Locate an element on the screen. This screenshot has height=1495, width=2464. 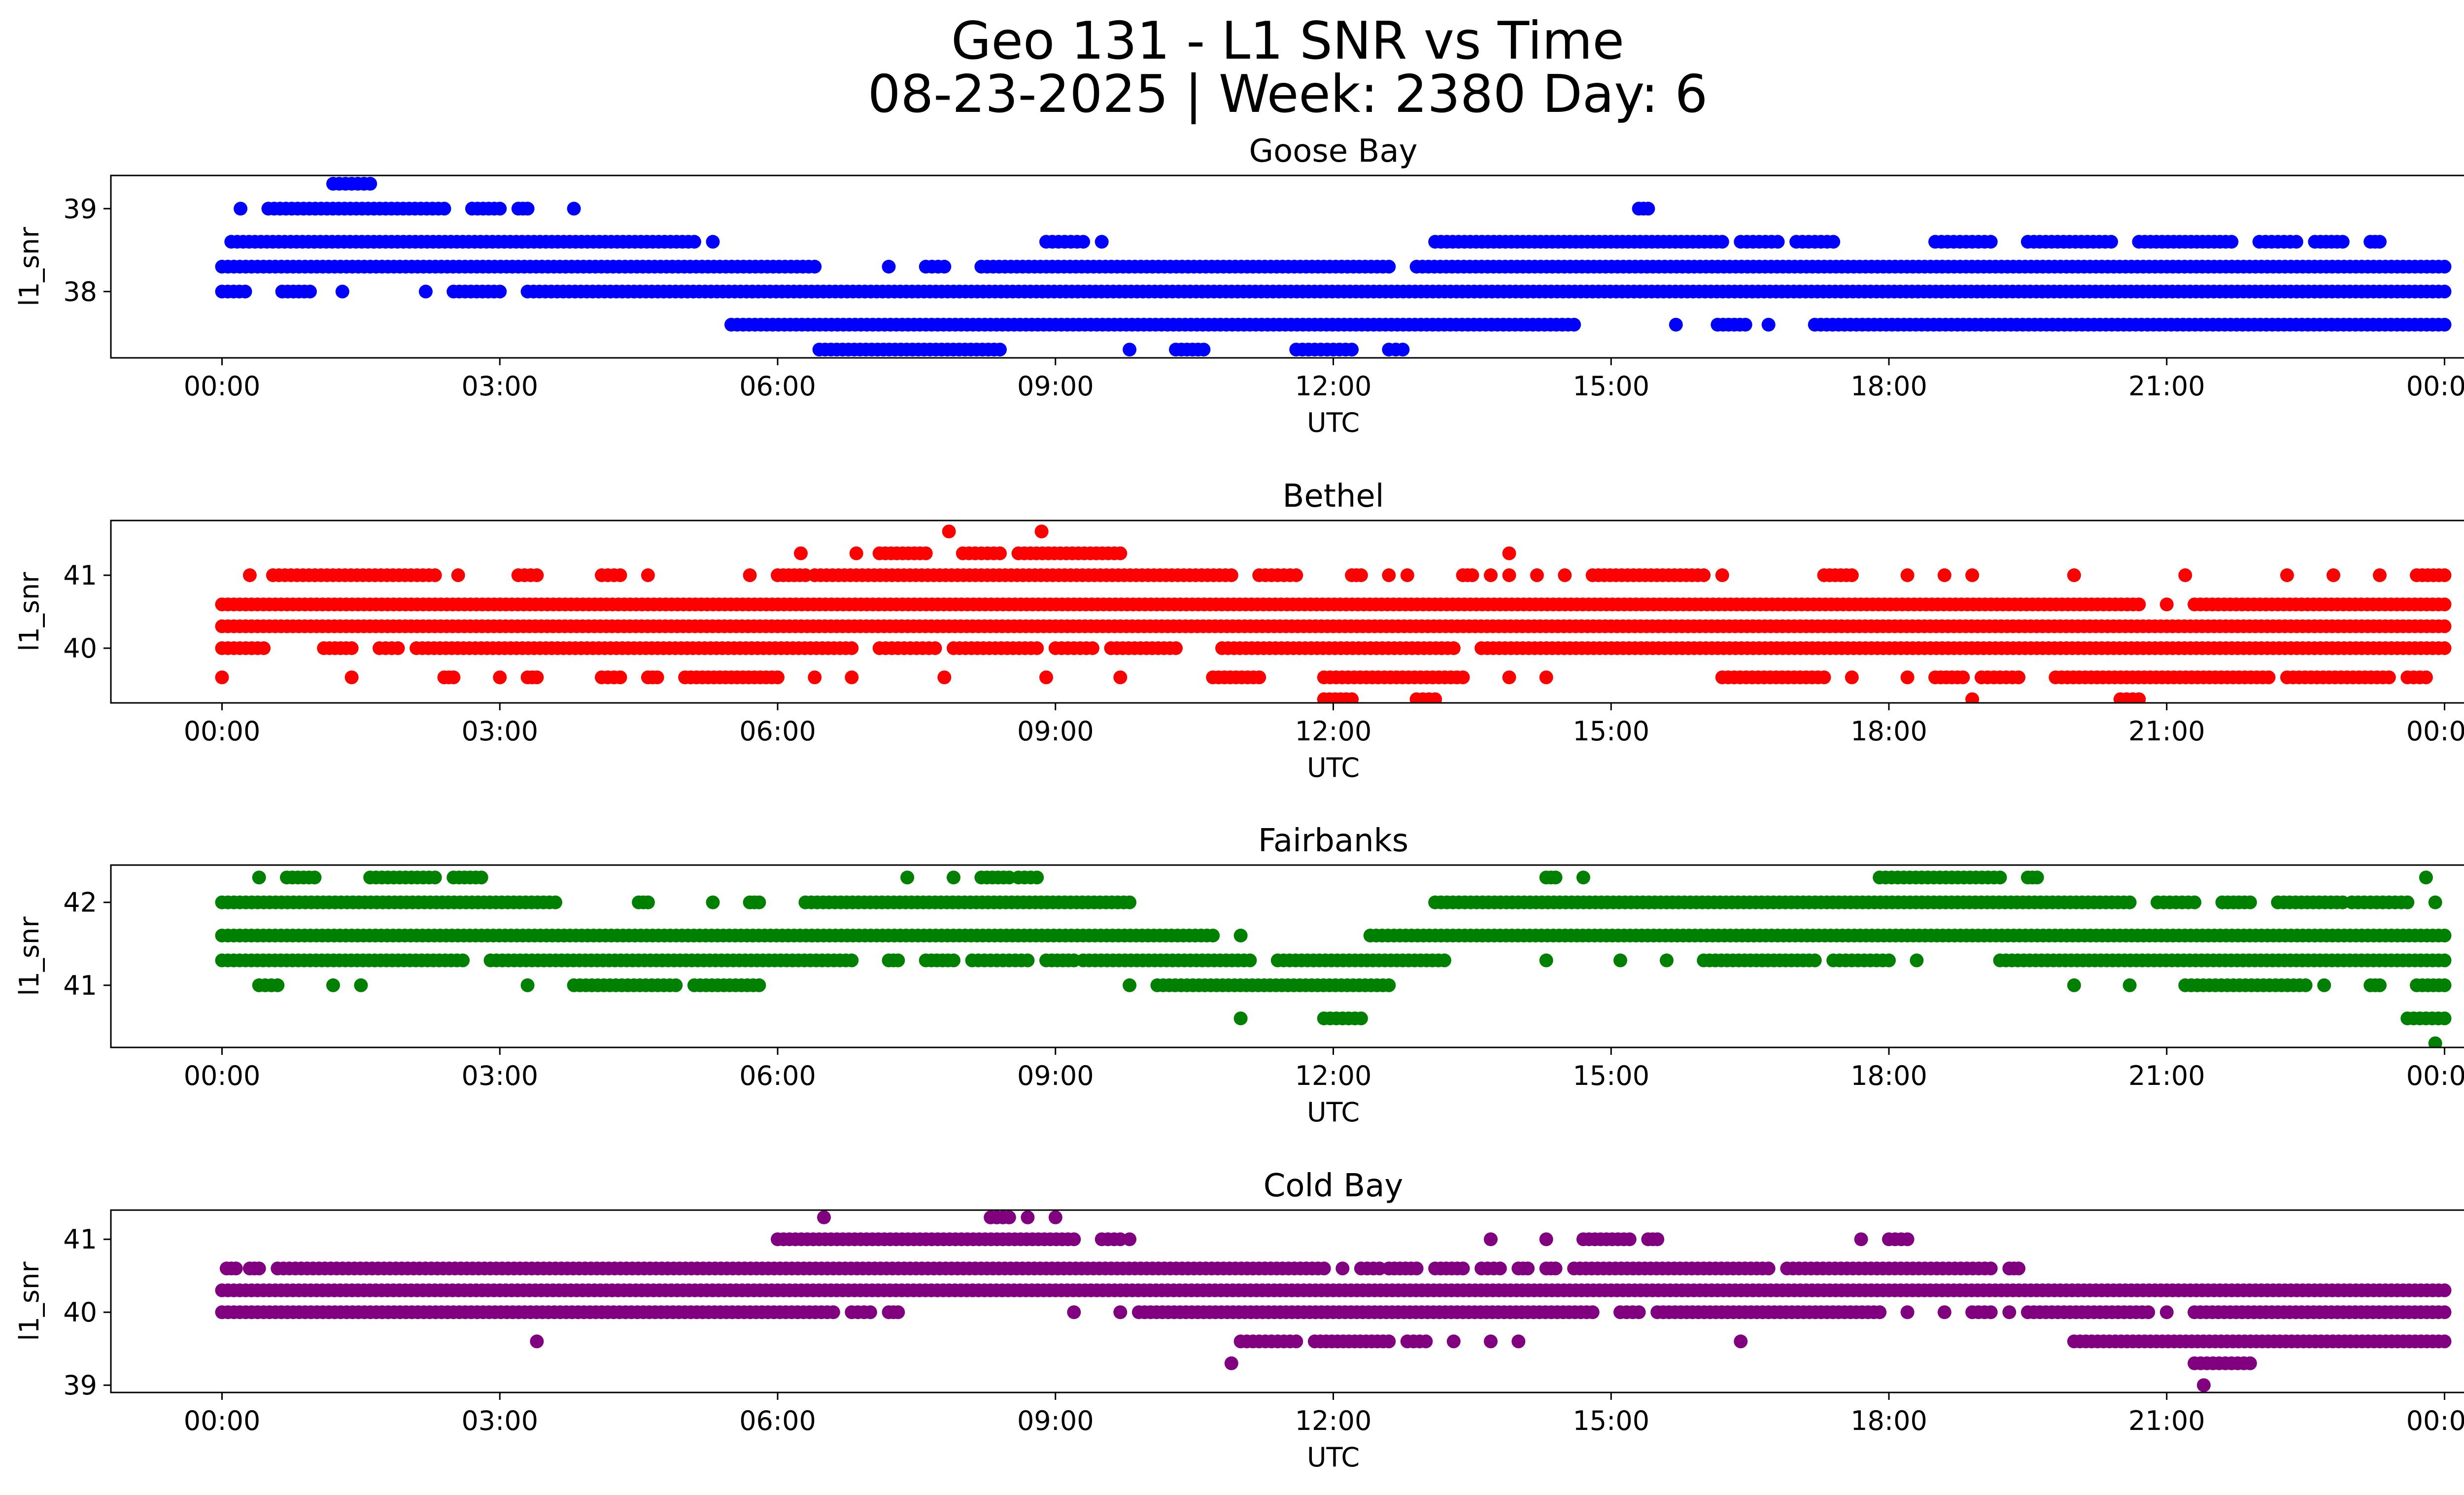
goose-bay-x-tick-label: 12:00 is located at coordinates (1333, 386).